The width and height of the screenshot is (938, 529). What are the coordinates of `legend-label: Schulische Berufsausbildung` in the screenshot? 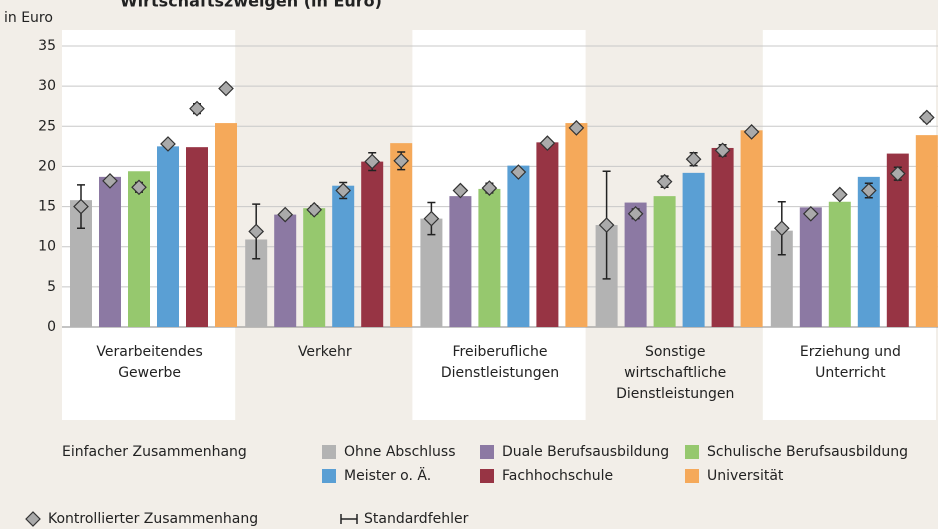 It's located at (807, 452).